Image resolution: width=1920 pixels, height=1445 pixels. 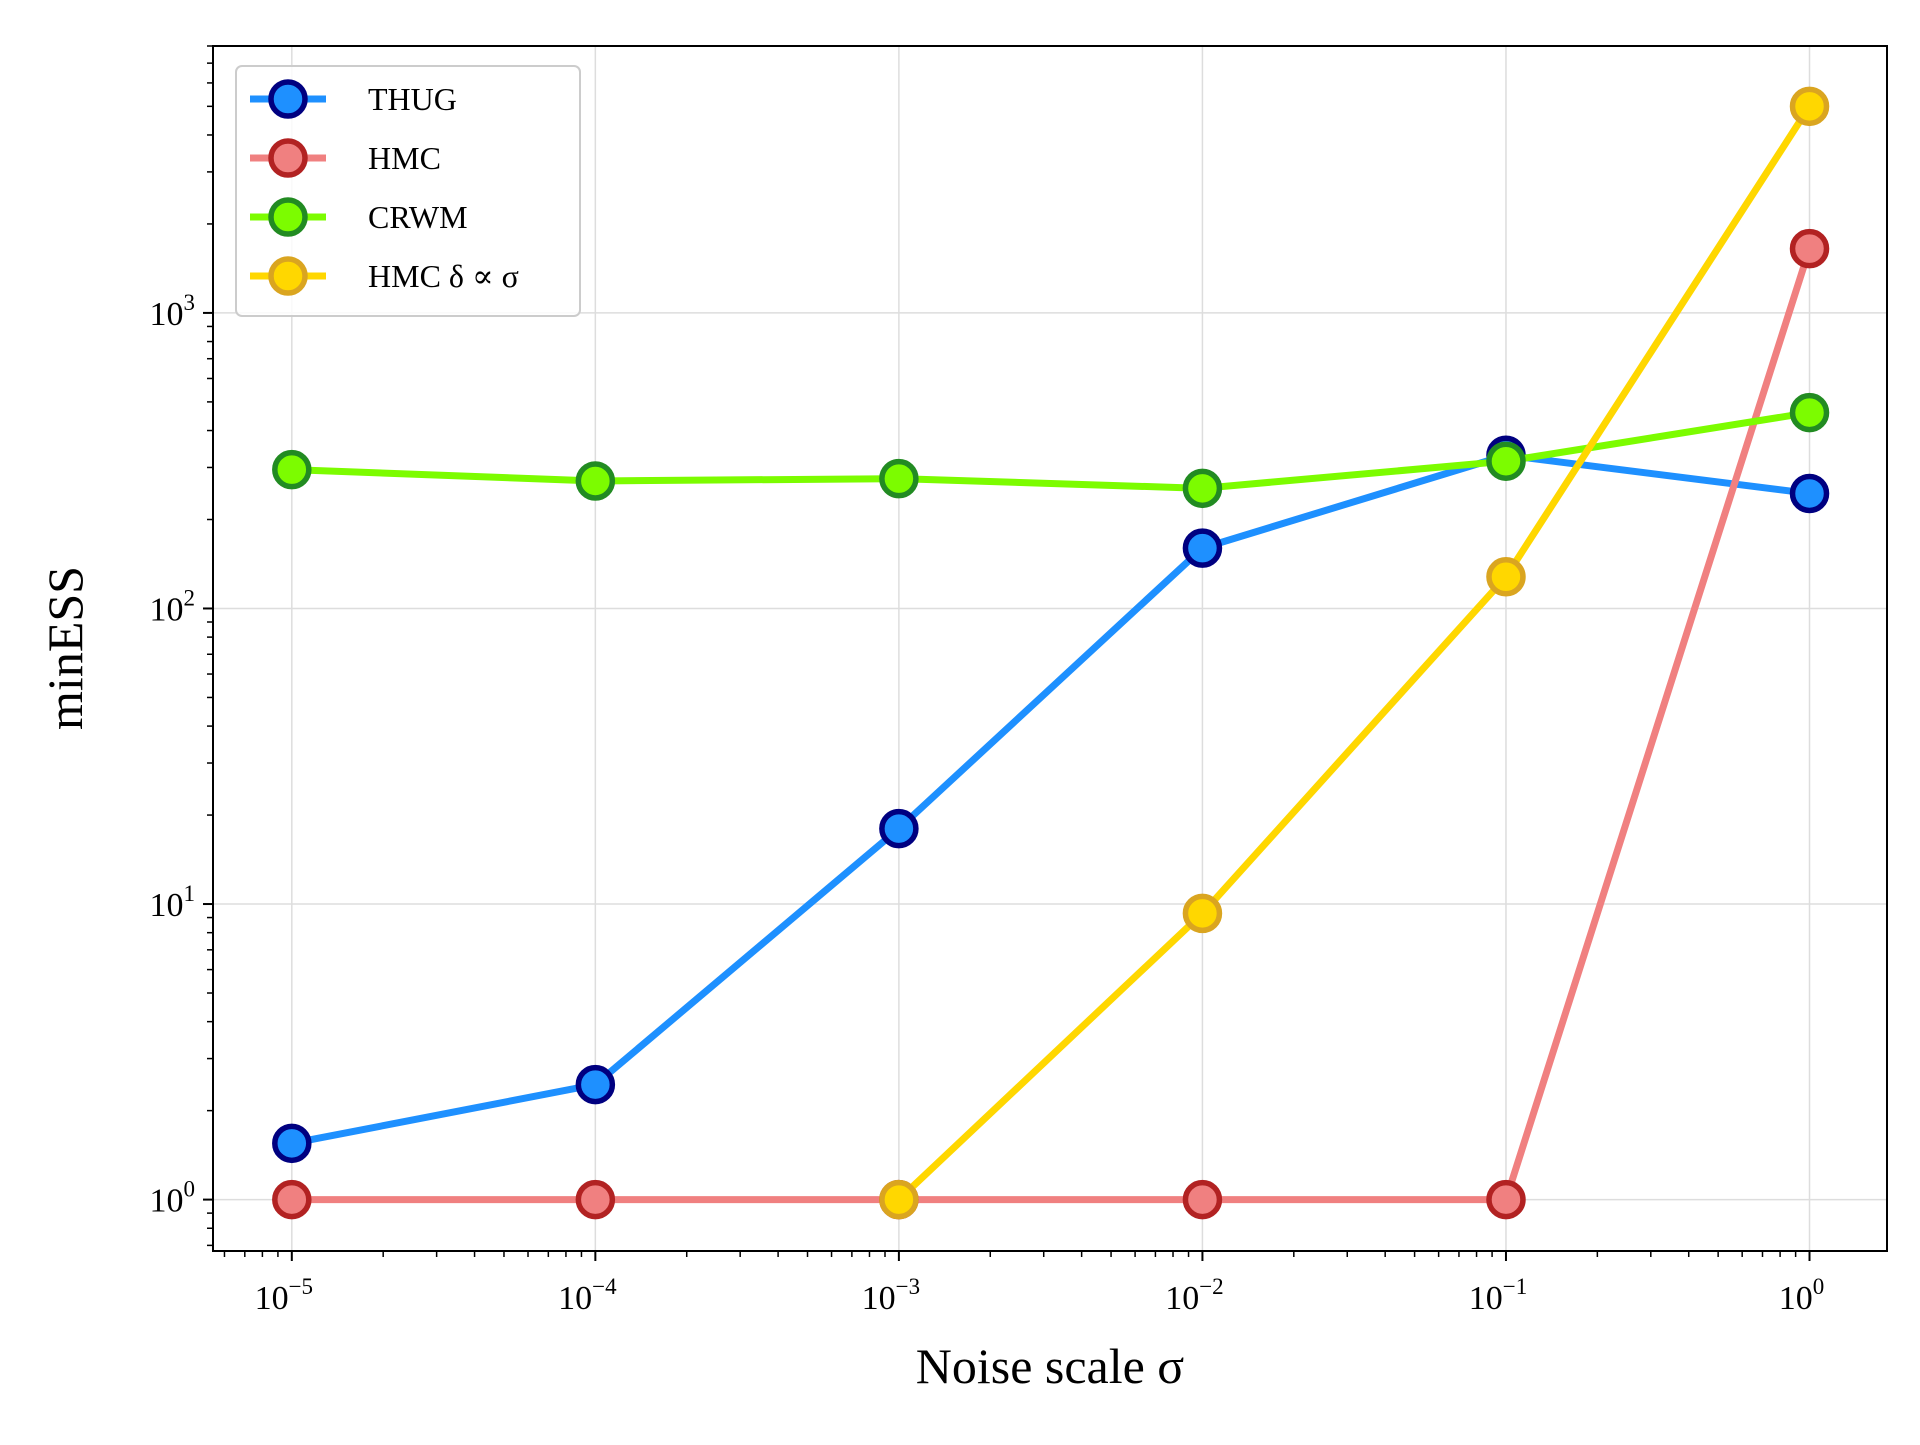 What do you see at coordinates (404, 158) in the screenshot?
I see `legend-label-hmc: HMC` at bounding box center [404, 158].